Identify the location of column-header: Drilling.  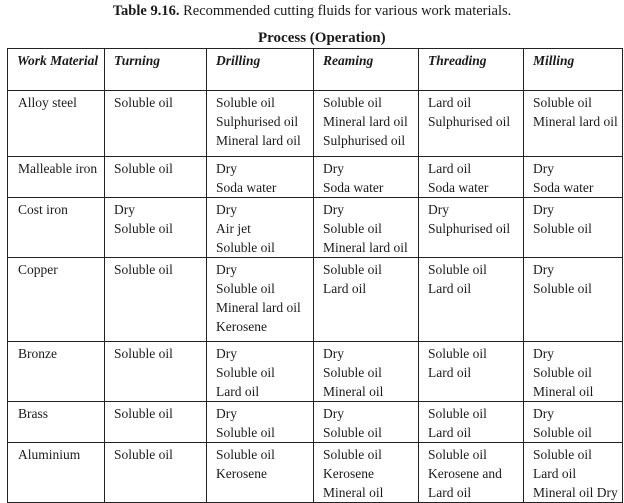
(260, 69).